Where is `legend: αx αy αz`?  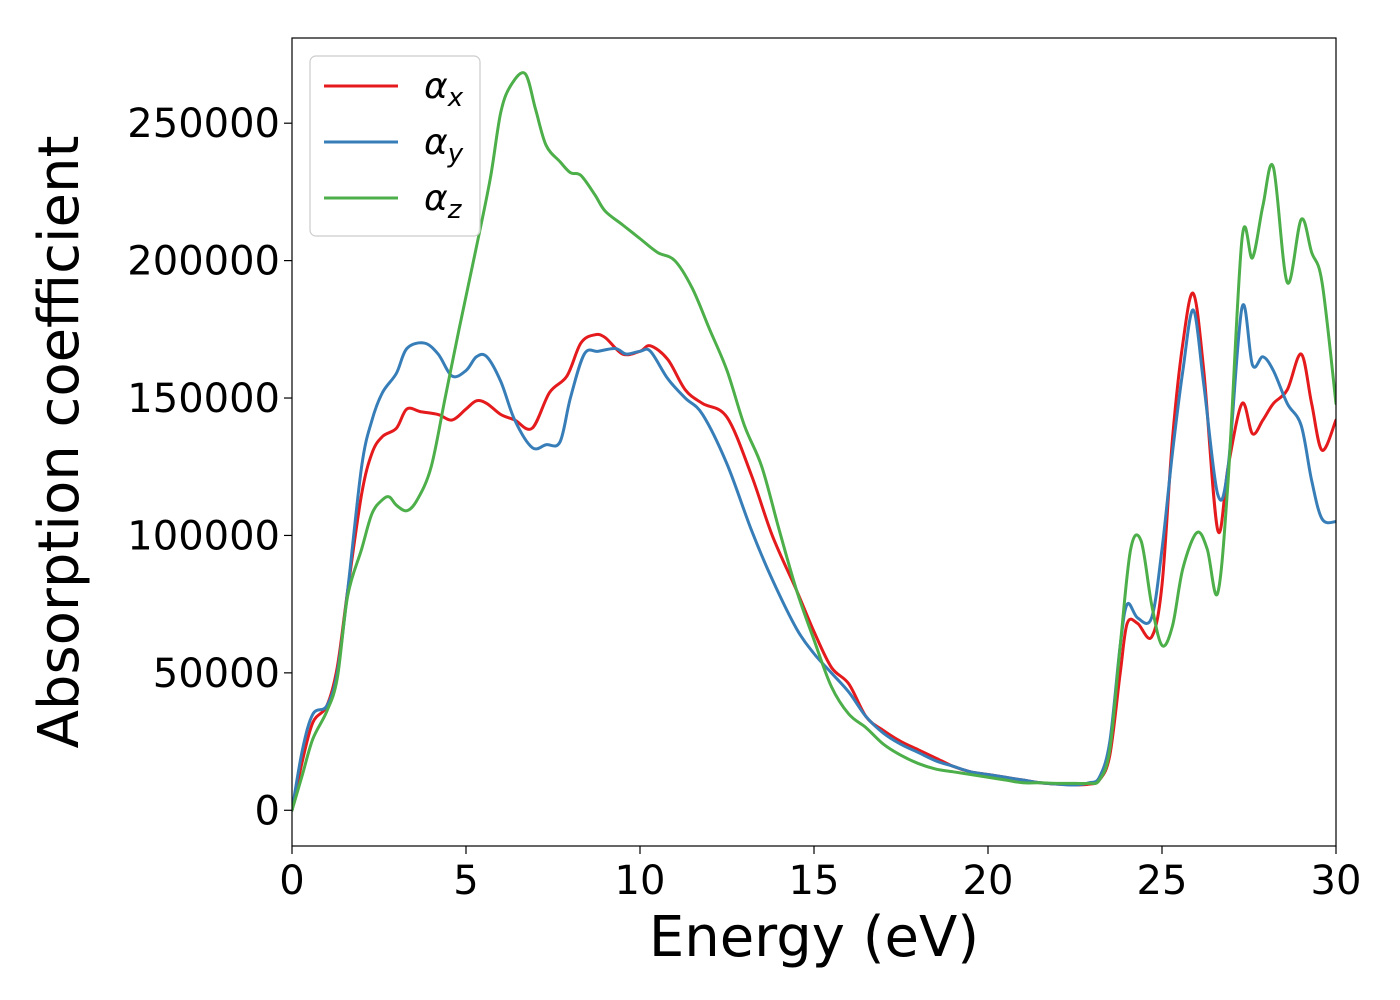 legend: αx αy αz is located at coordinates (395, 146).